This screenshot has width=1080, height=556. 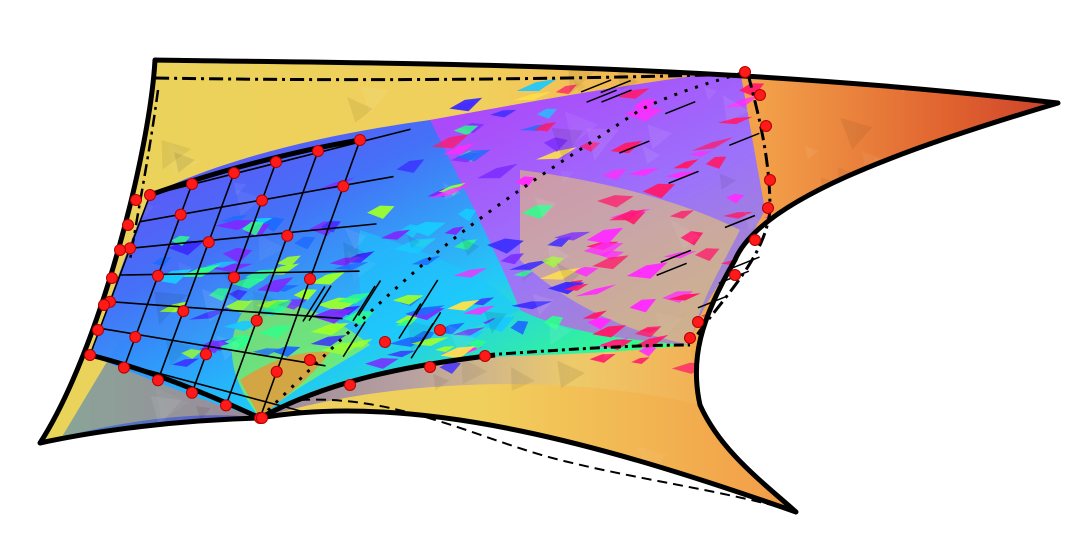 What do you see at coordinates (587, 350) in the screenshot?
I see `inner-boundary-bottom` at bounding box center [587, 350].